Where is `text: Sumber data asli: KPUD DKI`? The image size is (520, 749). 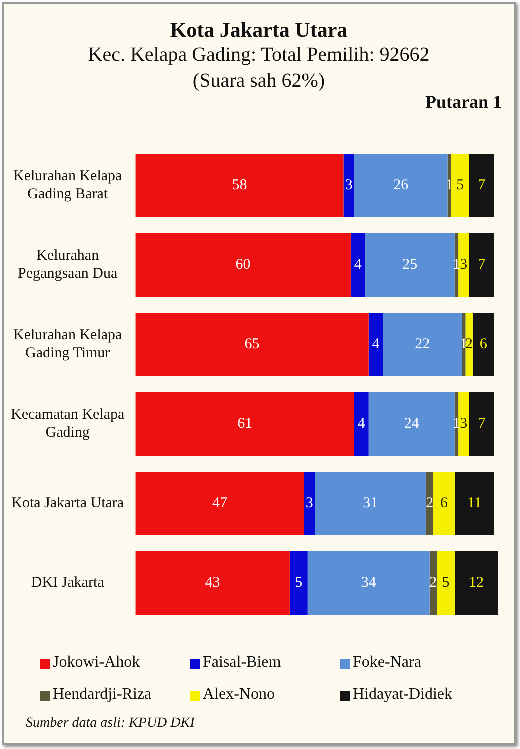
text: Sumber data asli: KPUD DKI is located at coordinates (110, 724).